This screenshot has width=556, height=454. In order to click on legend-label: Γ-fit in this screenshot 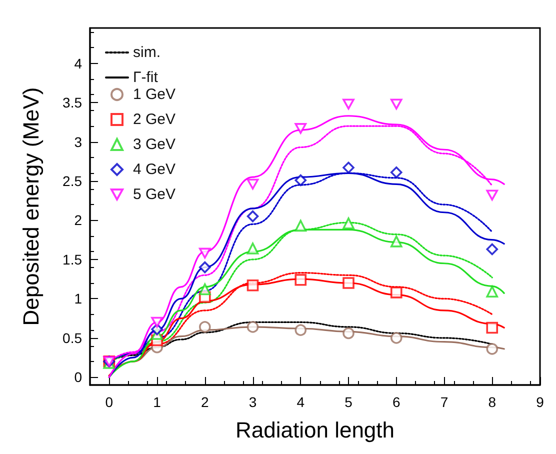, I will do `click(146, 77)`.